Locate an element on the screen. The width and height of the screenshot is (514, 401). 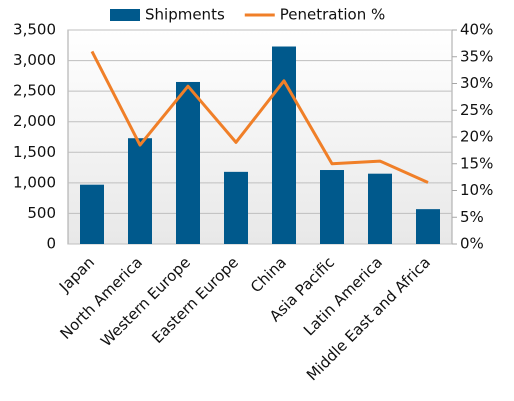
x-tick-label: China is located at coordinates (268, 274).